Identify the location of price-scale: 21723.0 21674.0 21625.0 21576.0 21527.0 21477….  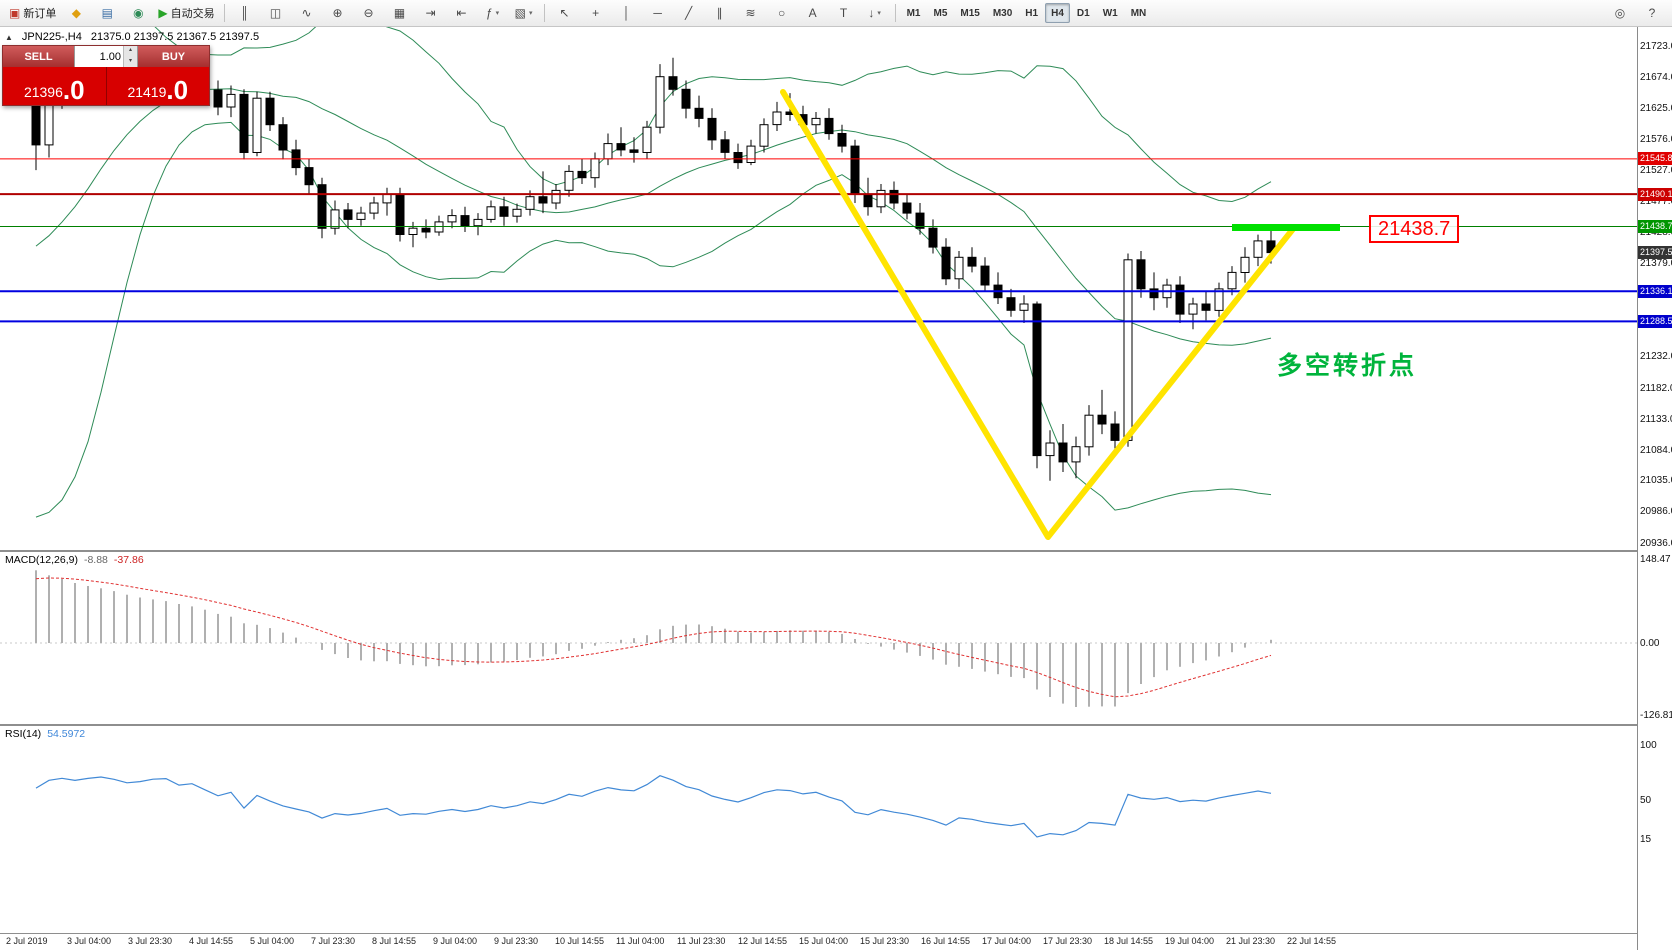
(1654, 488).